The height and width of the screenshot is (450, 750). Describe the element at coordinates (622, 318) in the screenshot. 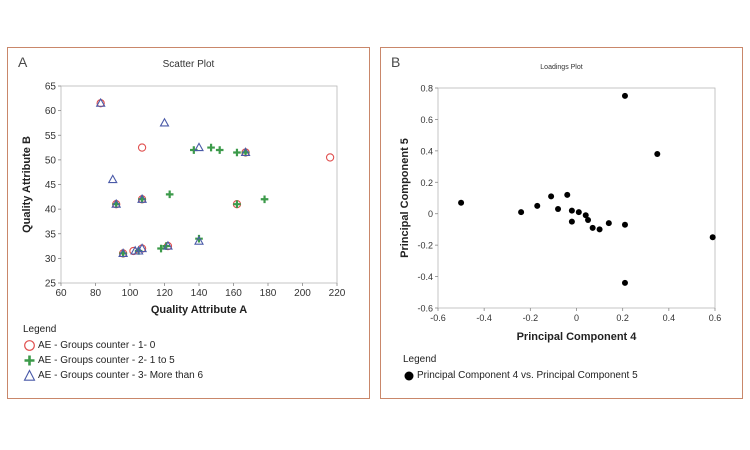

I see `x-tick-label: 0.2` at that location.